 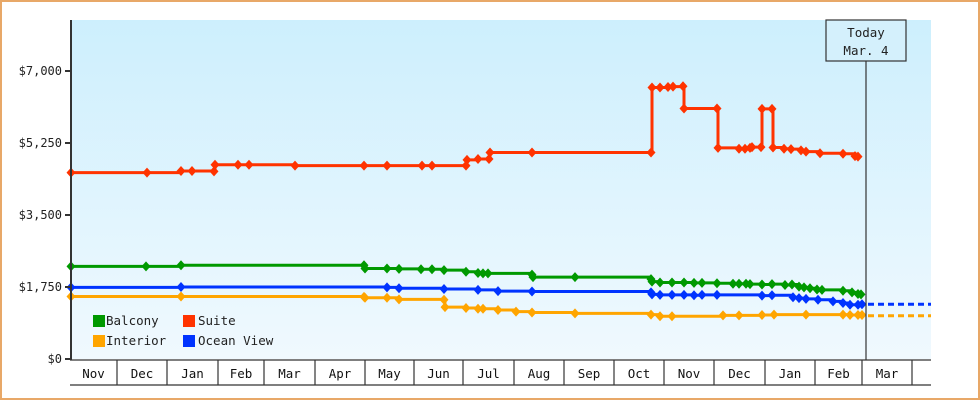 What do you see at coordinates (130, 340) in the screenshot?
I see `legend-item-interior: Interior` at bounding box center [130, 340].